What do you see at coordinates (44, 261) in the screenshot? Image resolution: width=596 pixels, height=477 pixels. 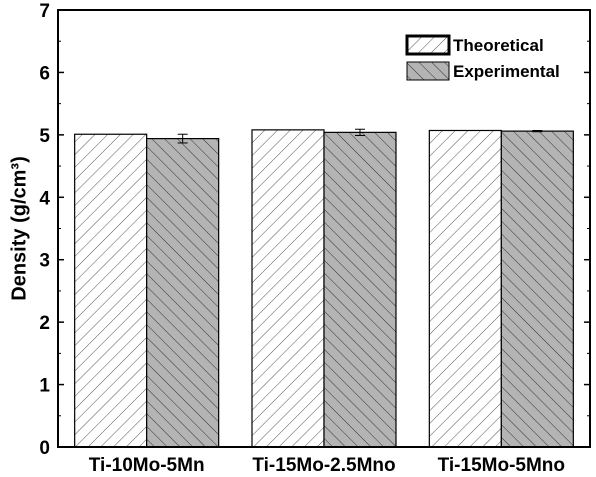 I see `y-tick-label: 3` at bounding box center [44, 261].